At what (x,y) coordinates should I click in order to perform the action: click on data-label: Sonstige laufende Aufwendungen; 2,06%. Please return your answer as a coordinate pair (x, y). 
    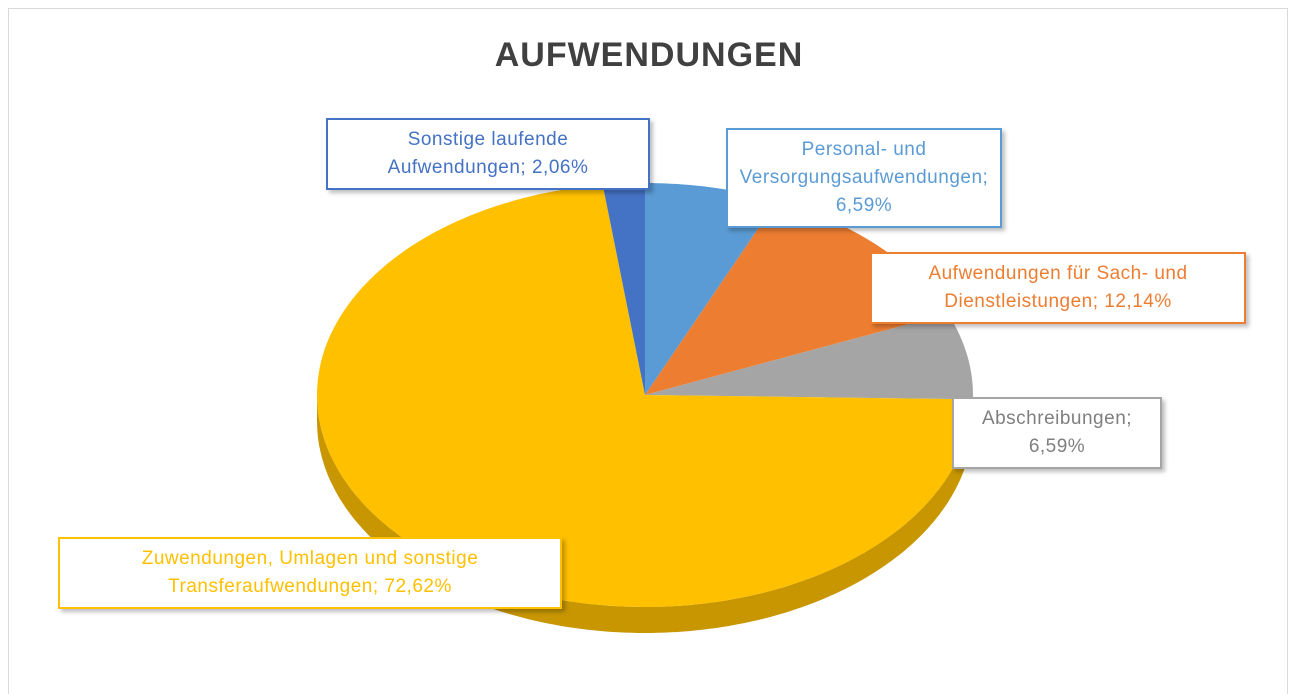
    Looking at the image, I should click on (488, 154).